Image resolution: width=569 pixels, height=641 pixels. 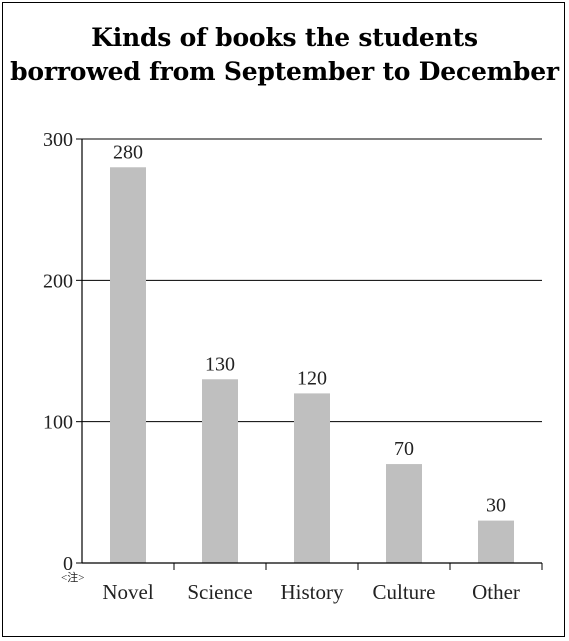 I want to click on data-label: 280, so click(x=128, y=152).